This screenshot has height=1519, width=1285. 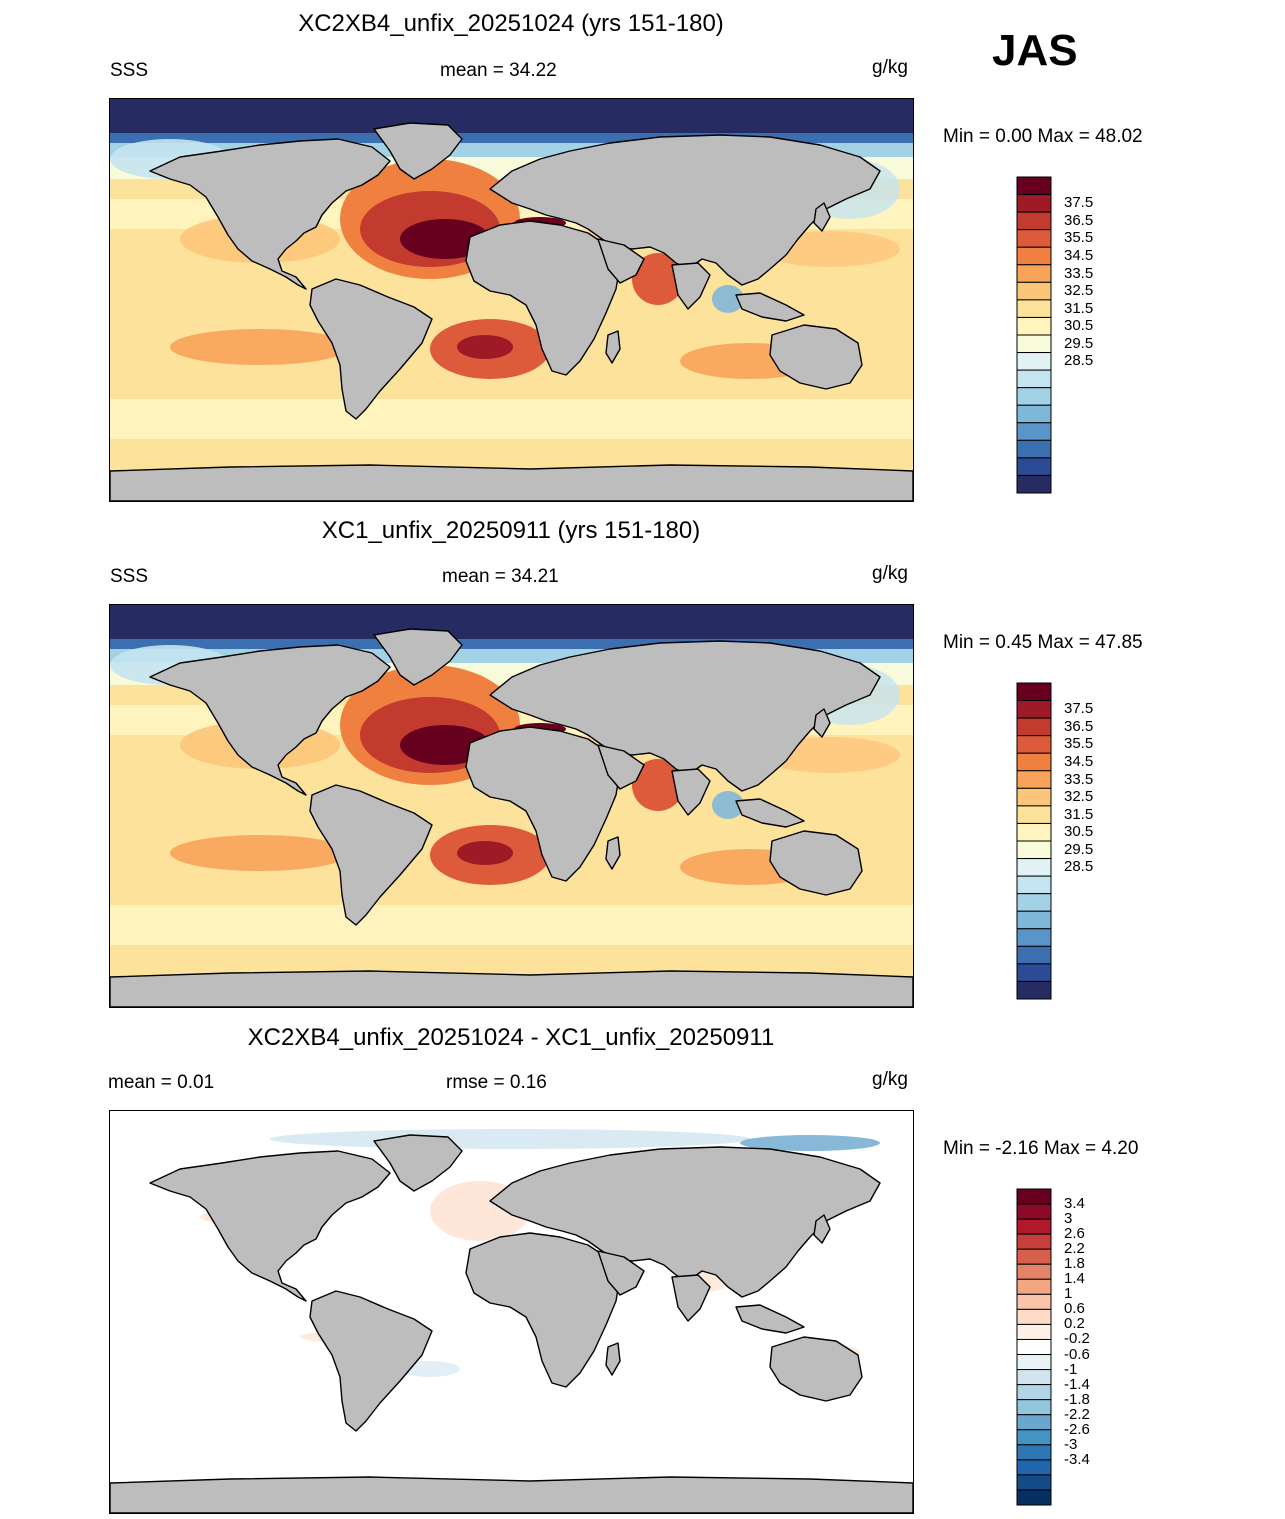 What do you see at coordinates (1071, 1369) in the screenshot?
I see `colorbar-tick-label: -1` at bounding box center [1071, 1369].